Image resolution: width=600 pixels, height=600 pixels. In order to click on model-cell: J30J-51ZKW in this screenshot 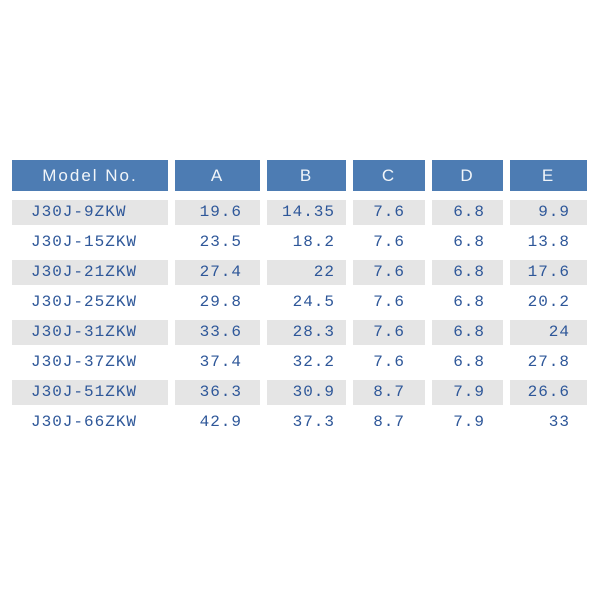, I will do `click(90, 392)`.